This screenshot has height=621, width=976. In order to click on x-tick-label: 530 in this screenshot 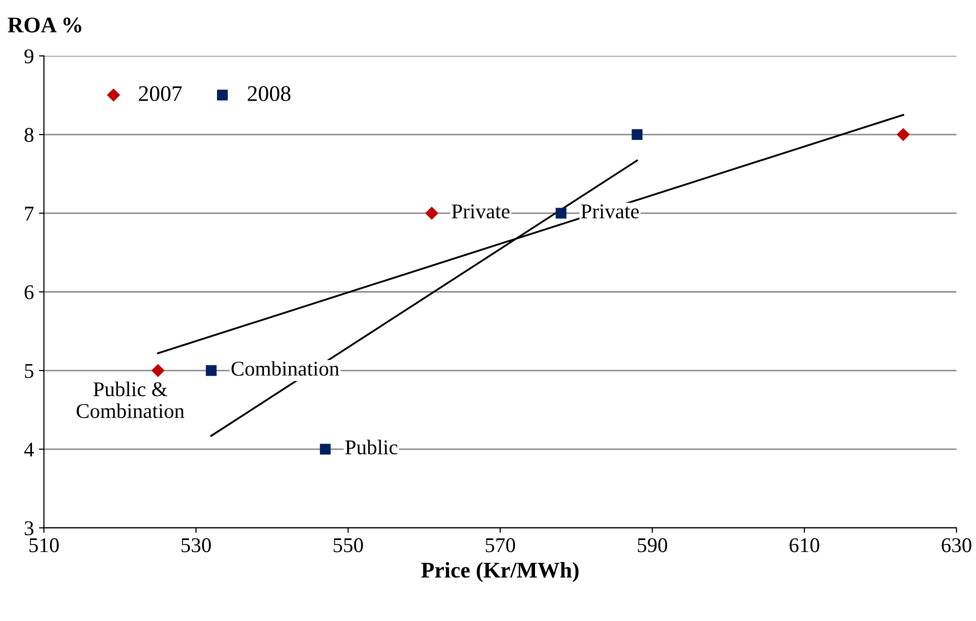, I will do `click(196, 545)`.